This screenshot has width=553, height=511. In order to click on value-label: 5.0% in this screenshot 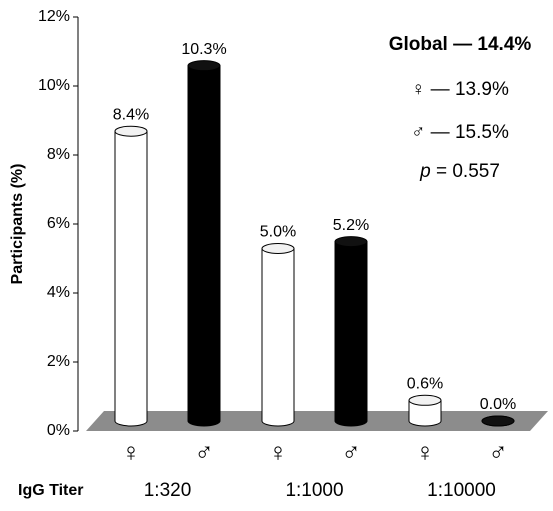, I will do `click(278, 232)`.